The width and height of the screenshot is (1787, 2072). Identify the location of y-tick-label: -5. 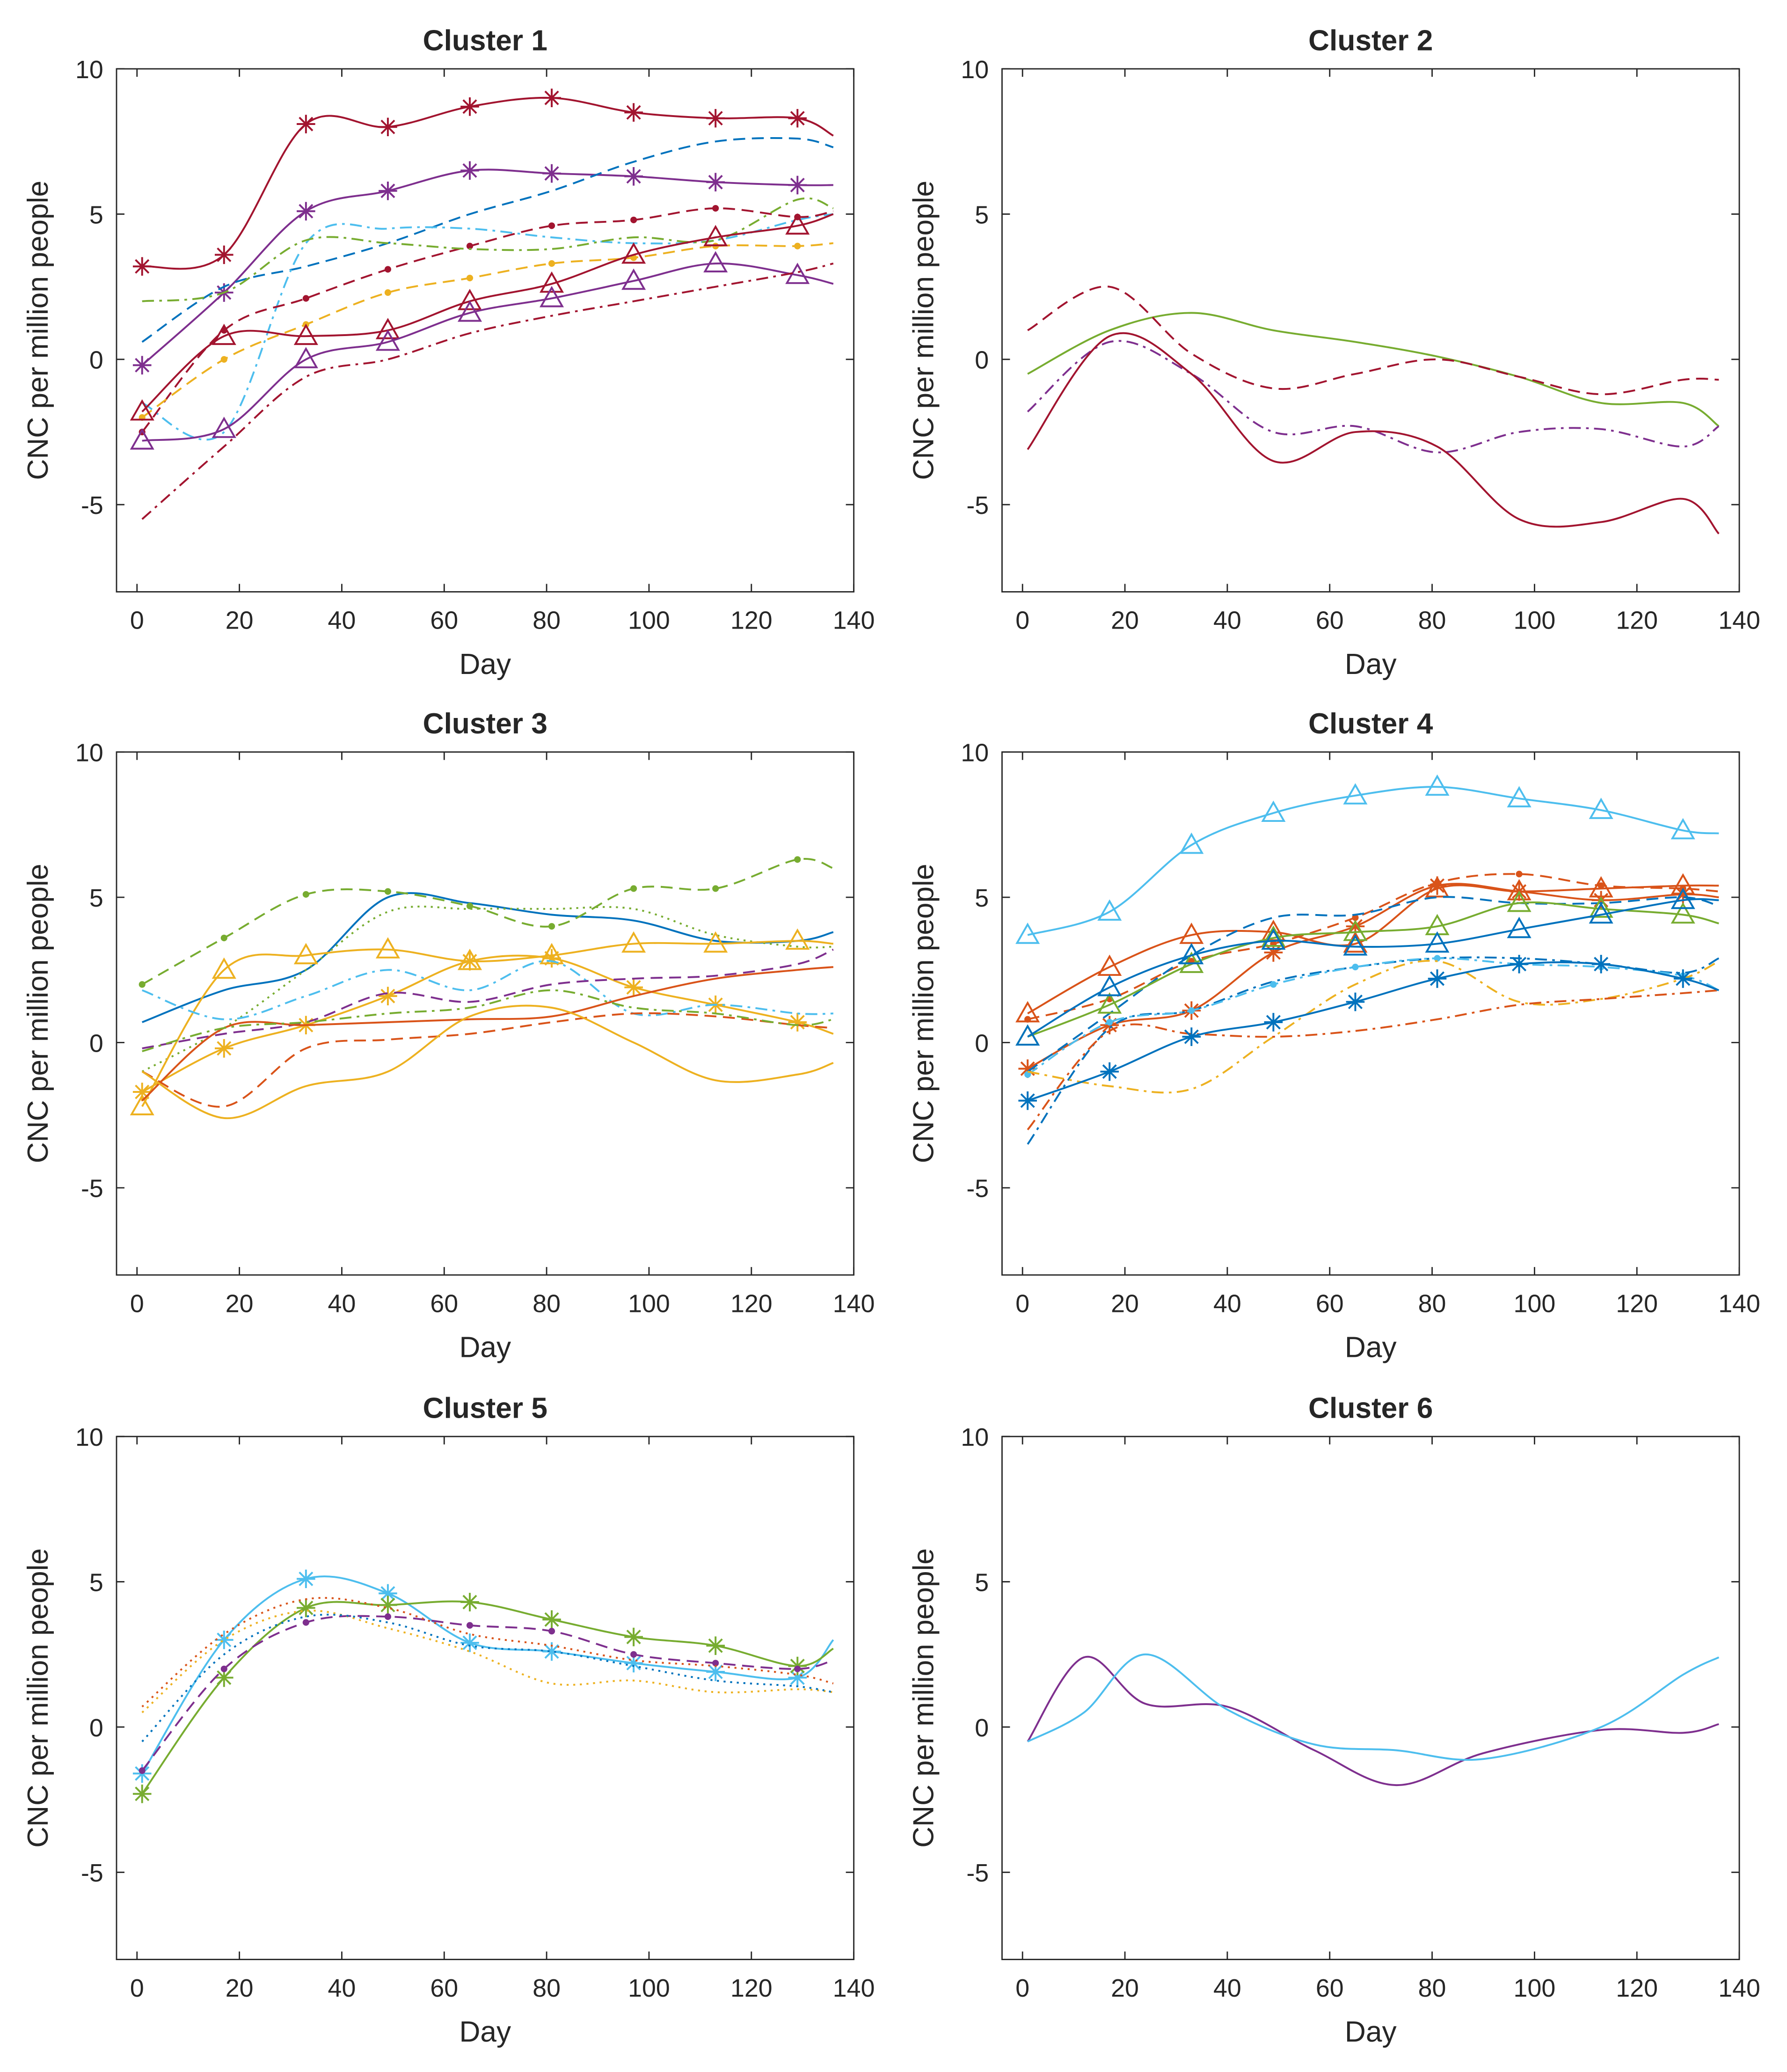
(92, 505).